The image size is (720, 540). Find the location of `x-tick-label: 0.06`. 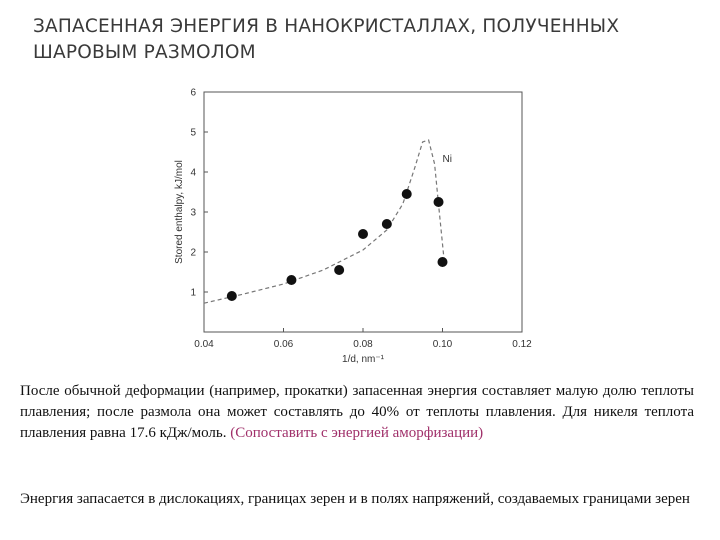

x-tick-label: 0.06 is located at coordinates (284, 344).